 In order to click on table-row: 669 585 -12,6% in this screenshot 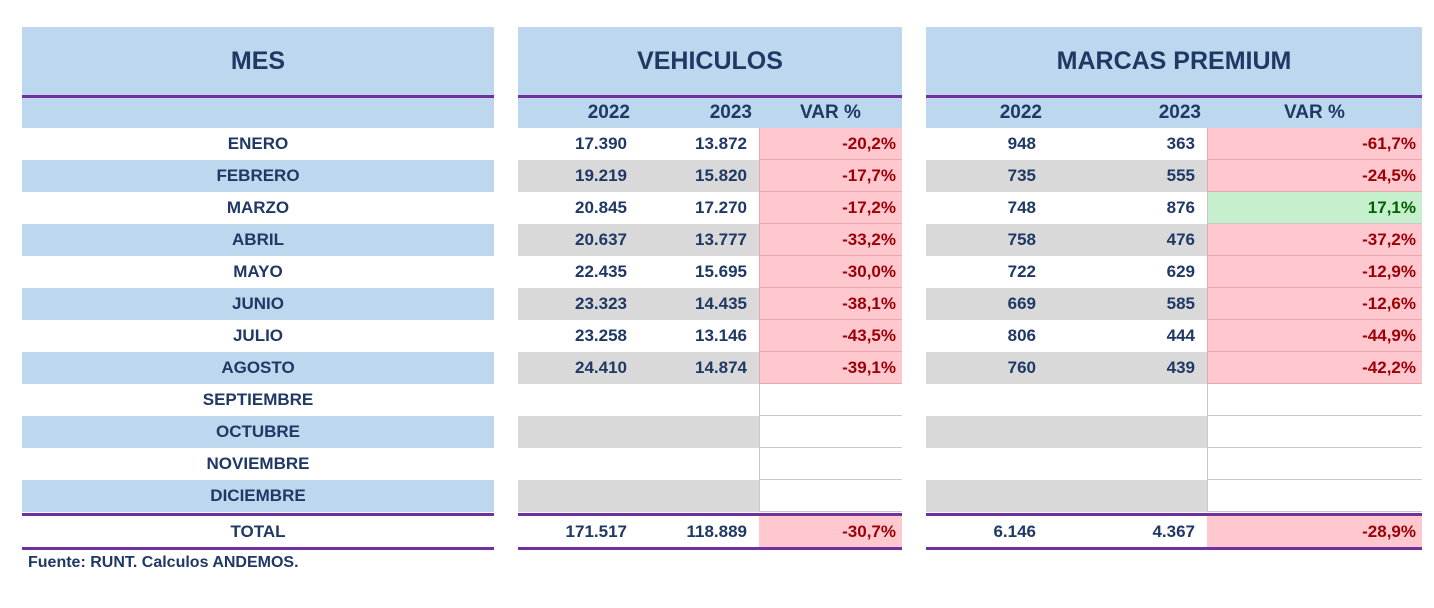, I will do `click(1174, 304)`.